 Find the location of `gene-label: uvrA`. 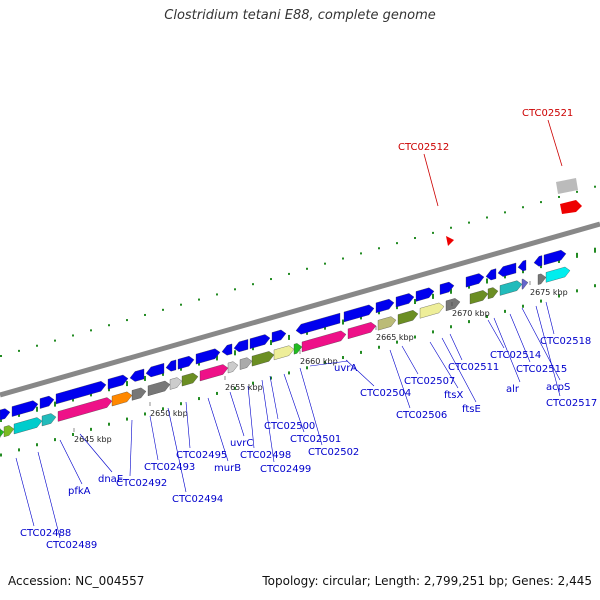

gene-label: uvrA is located at coordinates (345, 368).